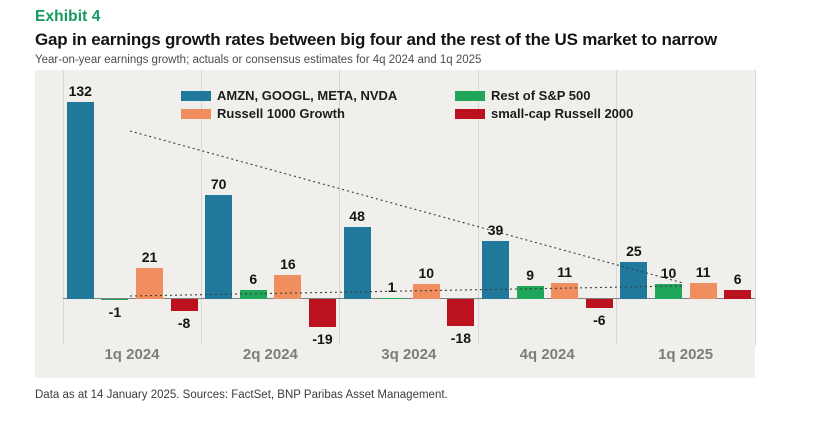 The image size is (820, 433). I want to click on legend-swatch-russell1000_growth, so click(196, 113).